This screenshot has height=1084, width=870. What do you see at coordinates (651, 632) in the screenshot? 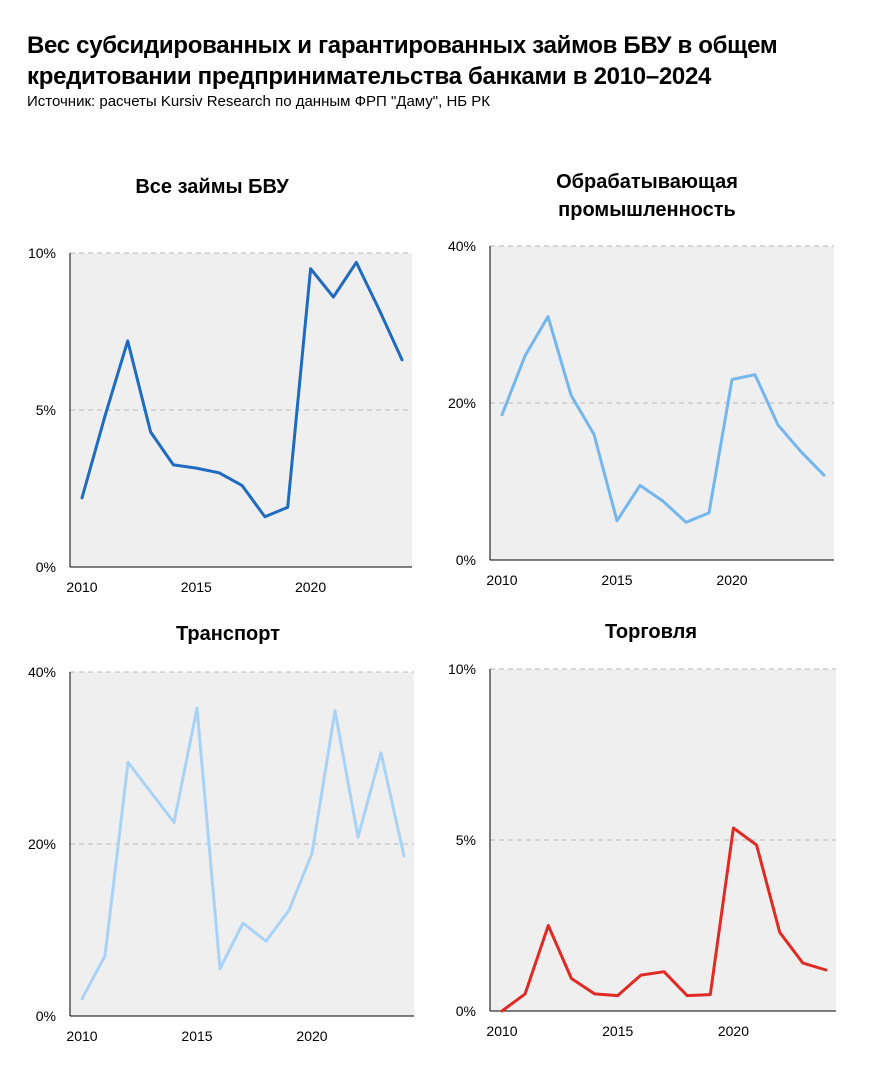
I see `panel-title: Торговля` at bounding box center [651, 632].